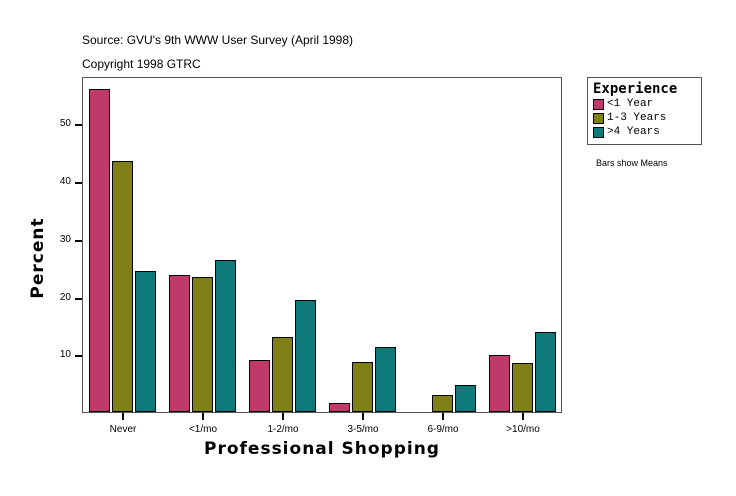 The height and width of the screenshot is (496, 736). Describe the element at coordinates (322, 449) in the screenshot. I see `x-axis-title: Professional Shopping` at that location.